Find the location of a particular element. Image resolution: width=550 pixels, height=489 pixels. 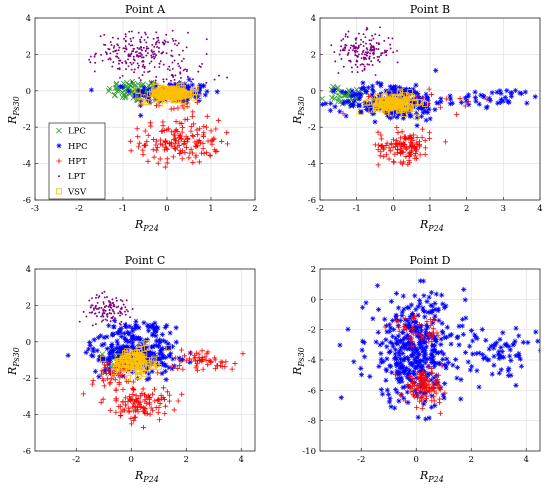

series-hpt is located at coordinates (163, 389).